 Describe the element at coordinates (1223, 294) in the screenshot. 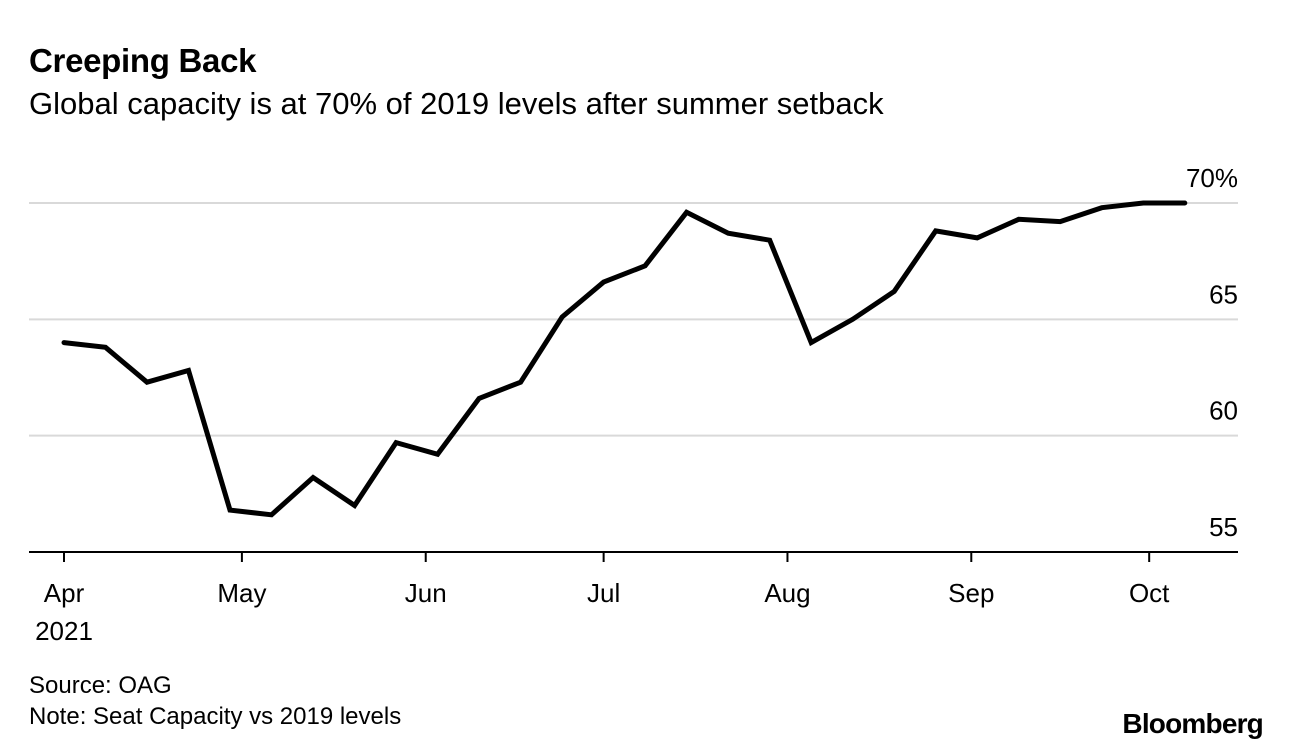

I see `y-tick-label-65: 65` at that location.